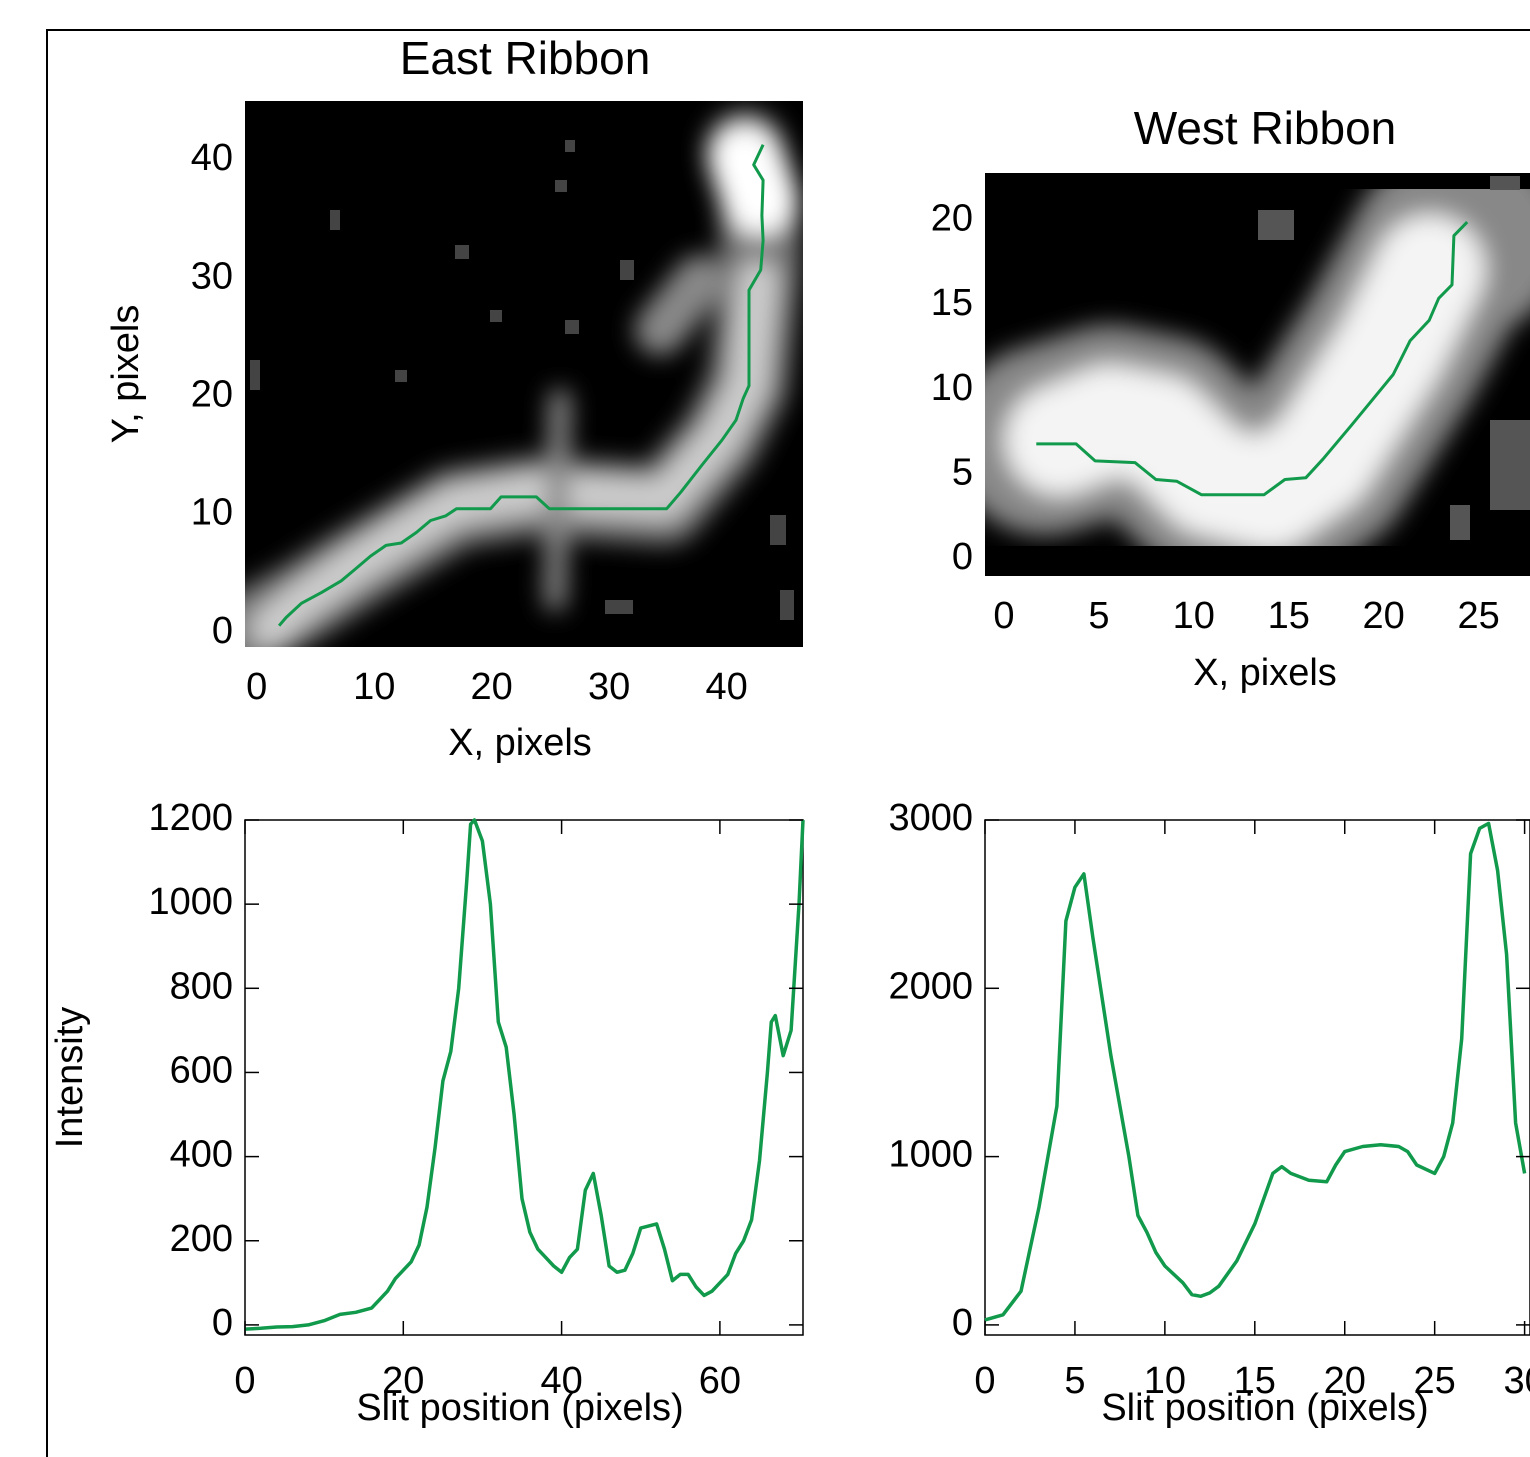 The height and width of the screenshot is (1457, 1530). What do you see at coordinates (201, 1070) in the screenshot?
I see `y-tick-label: 600` at bounding box center [201, 1070].